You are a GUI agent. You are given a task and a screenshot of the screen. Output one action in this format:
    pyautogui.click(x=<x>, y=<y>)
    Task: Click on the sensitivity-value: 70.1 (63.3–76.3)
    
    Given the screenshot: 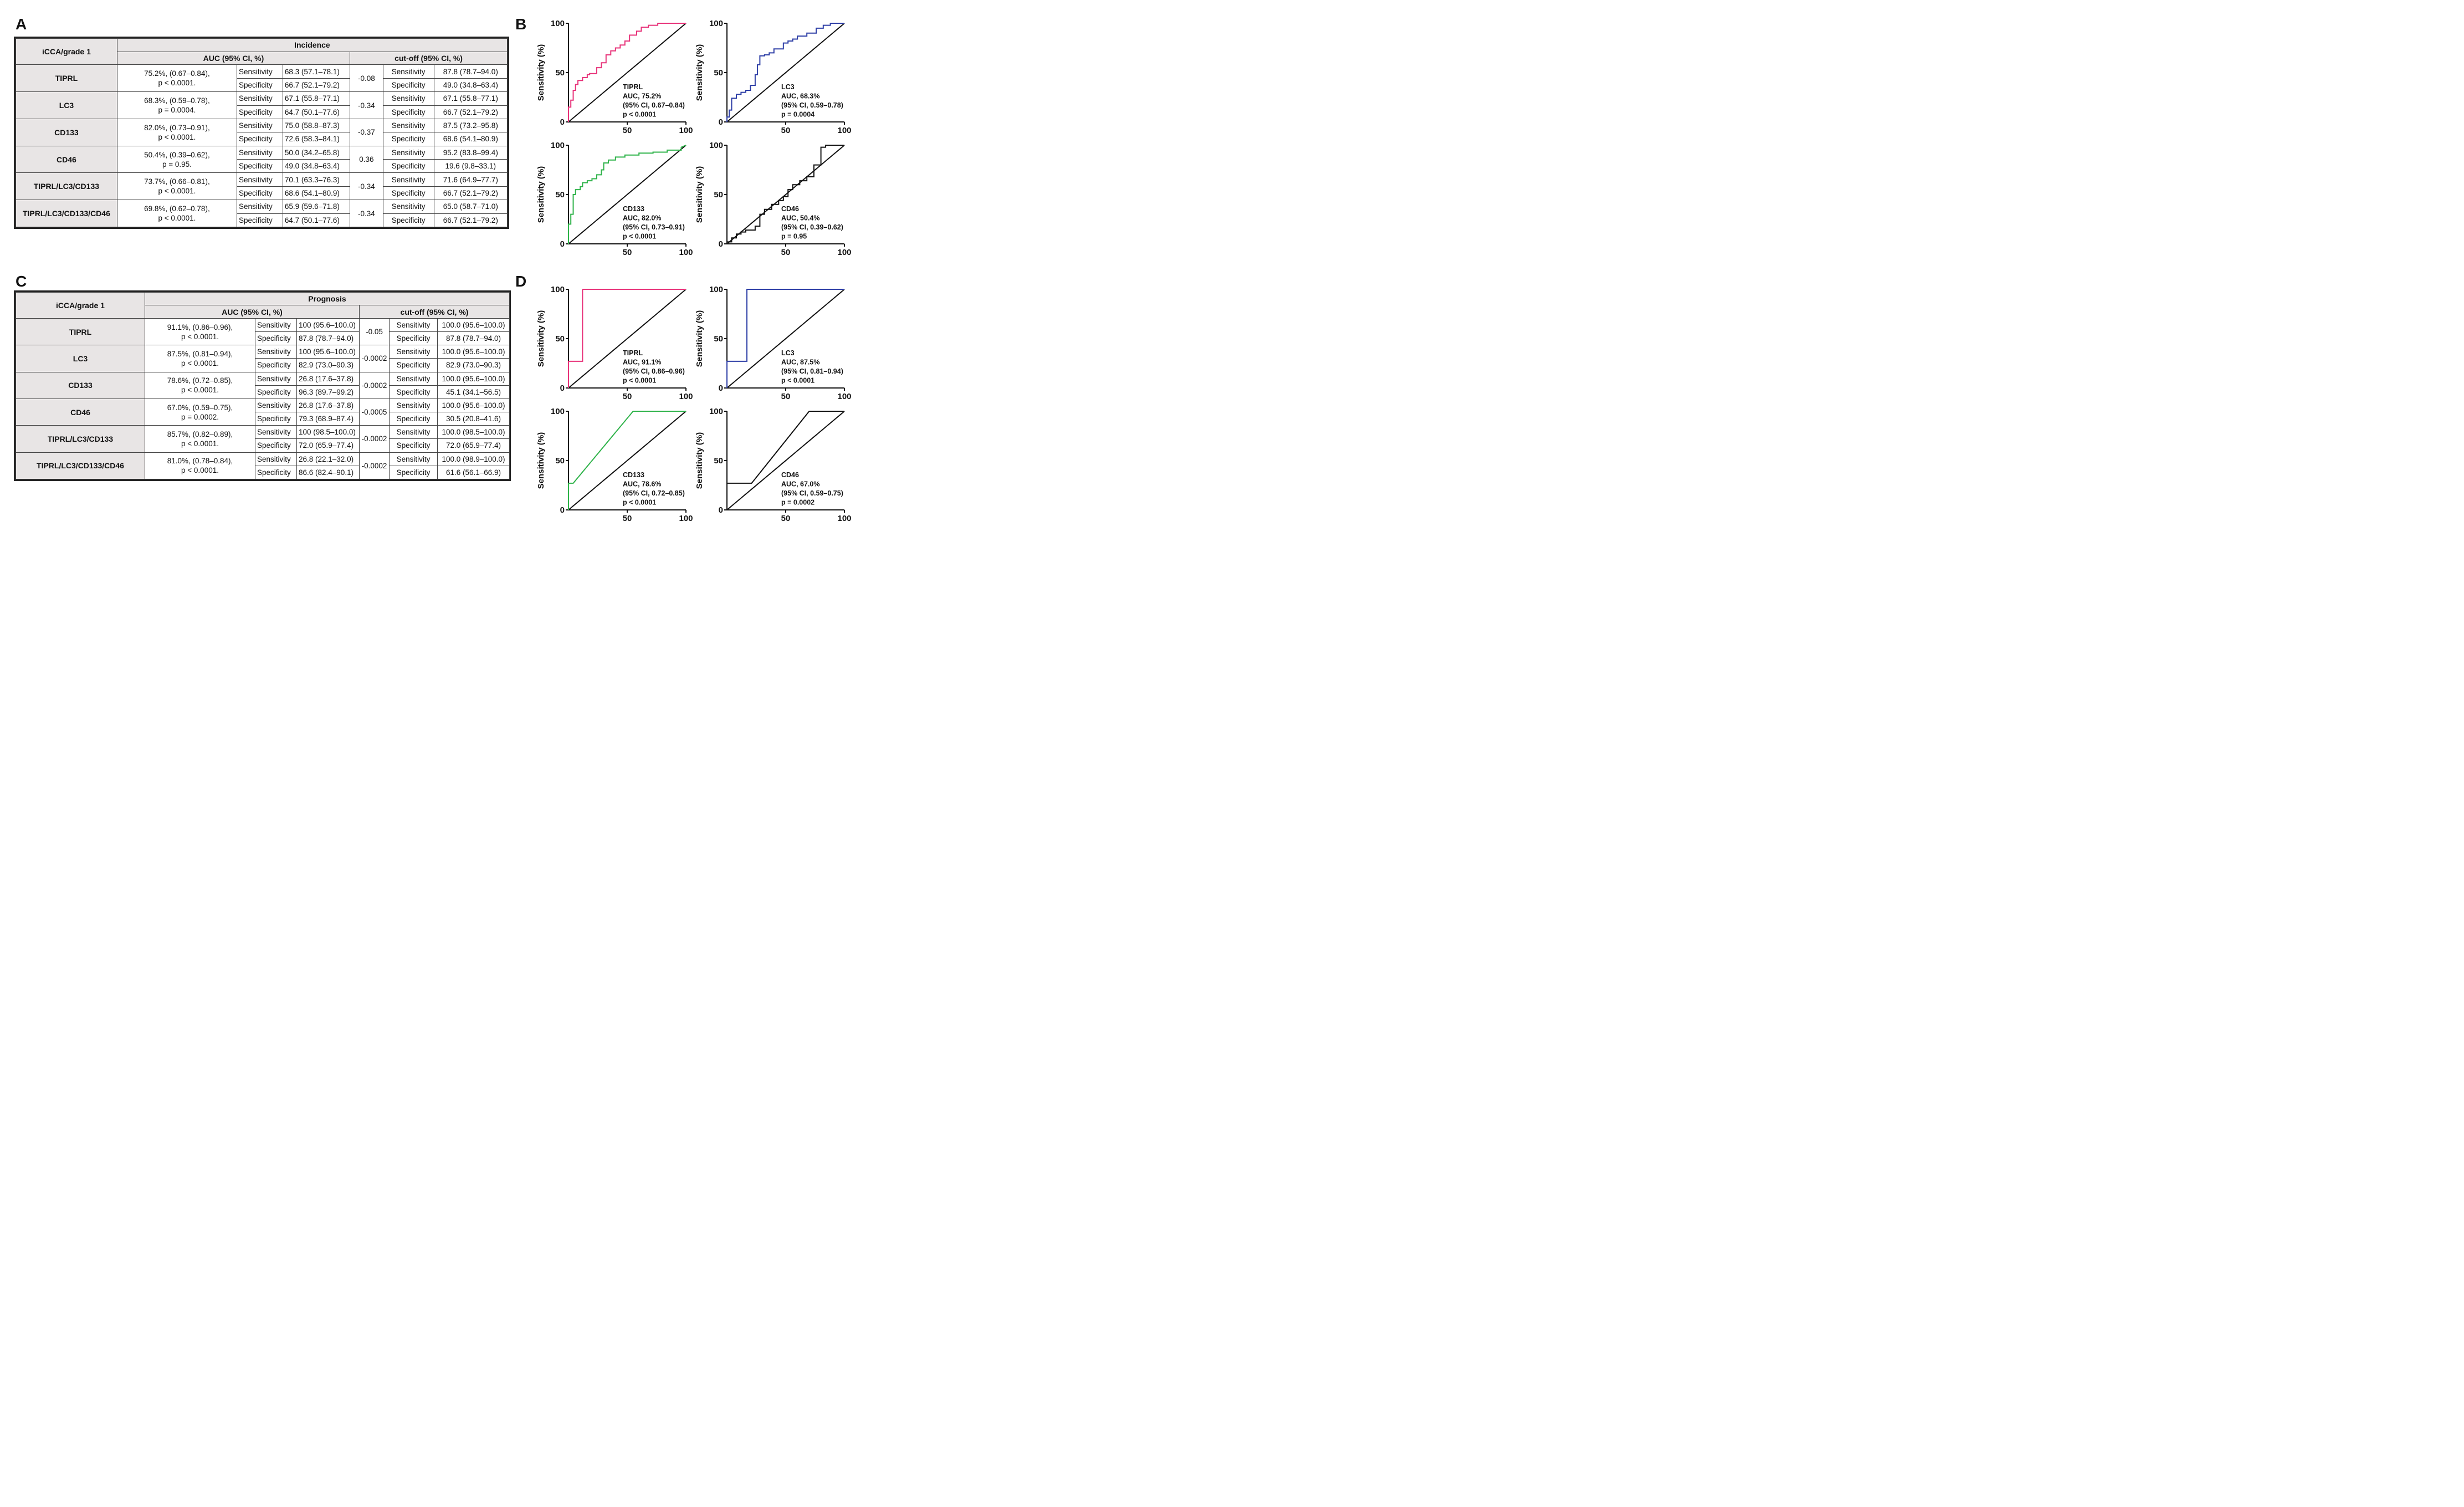 What is the action you would take?
    pyautogui.click(x=316, y=179)
    